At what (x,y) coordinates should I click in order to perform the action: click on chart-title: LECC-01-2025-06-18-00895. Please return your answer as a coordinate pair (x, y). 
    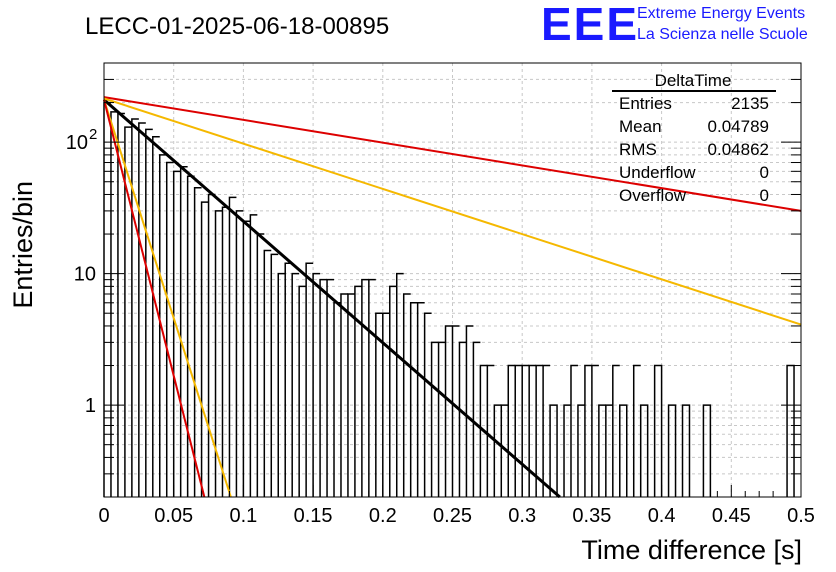
    Looking at the image, I should click on (237, 26).